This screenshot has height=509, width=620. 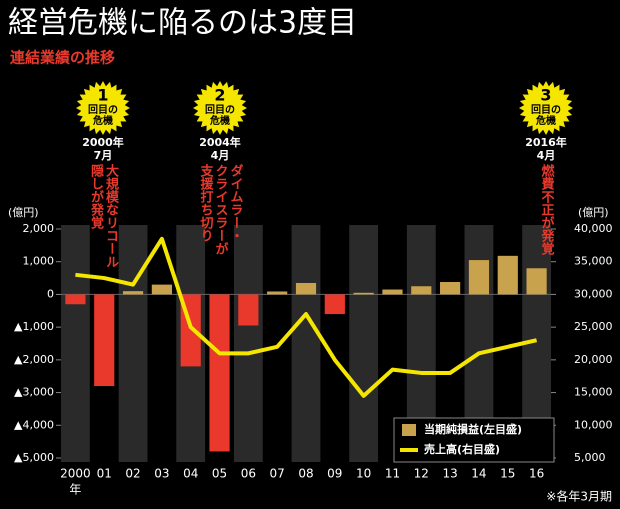 I want to click on x-tick-label: 16, so click(x=536, y=474).